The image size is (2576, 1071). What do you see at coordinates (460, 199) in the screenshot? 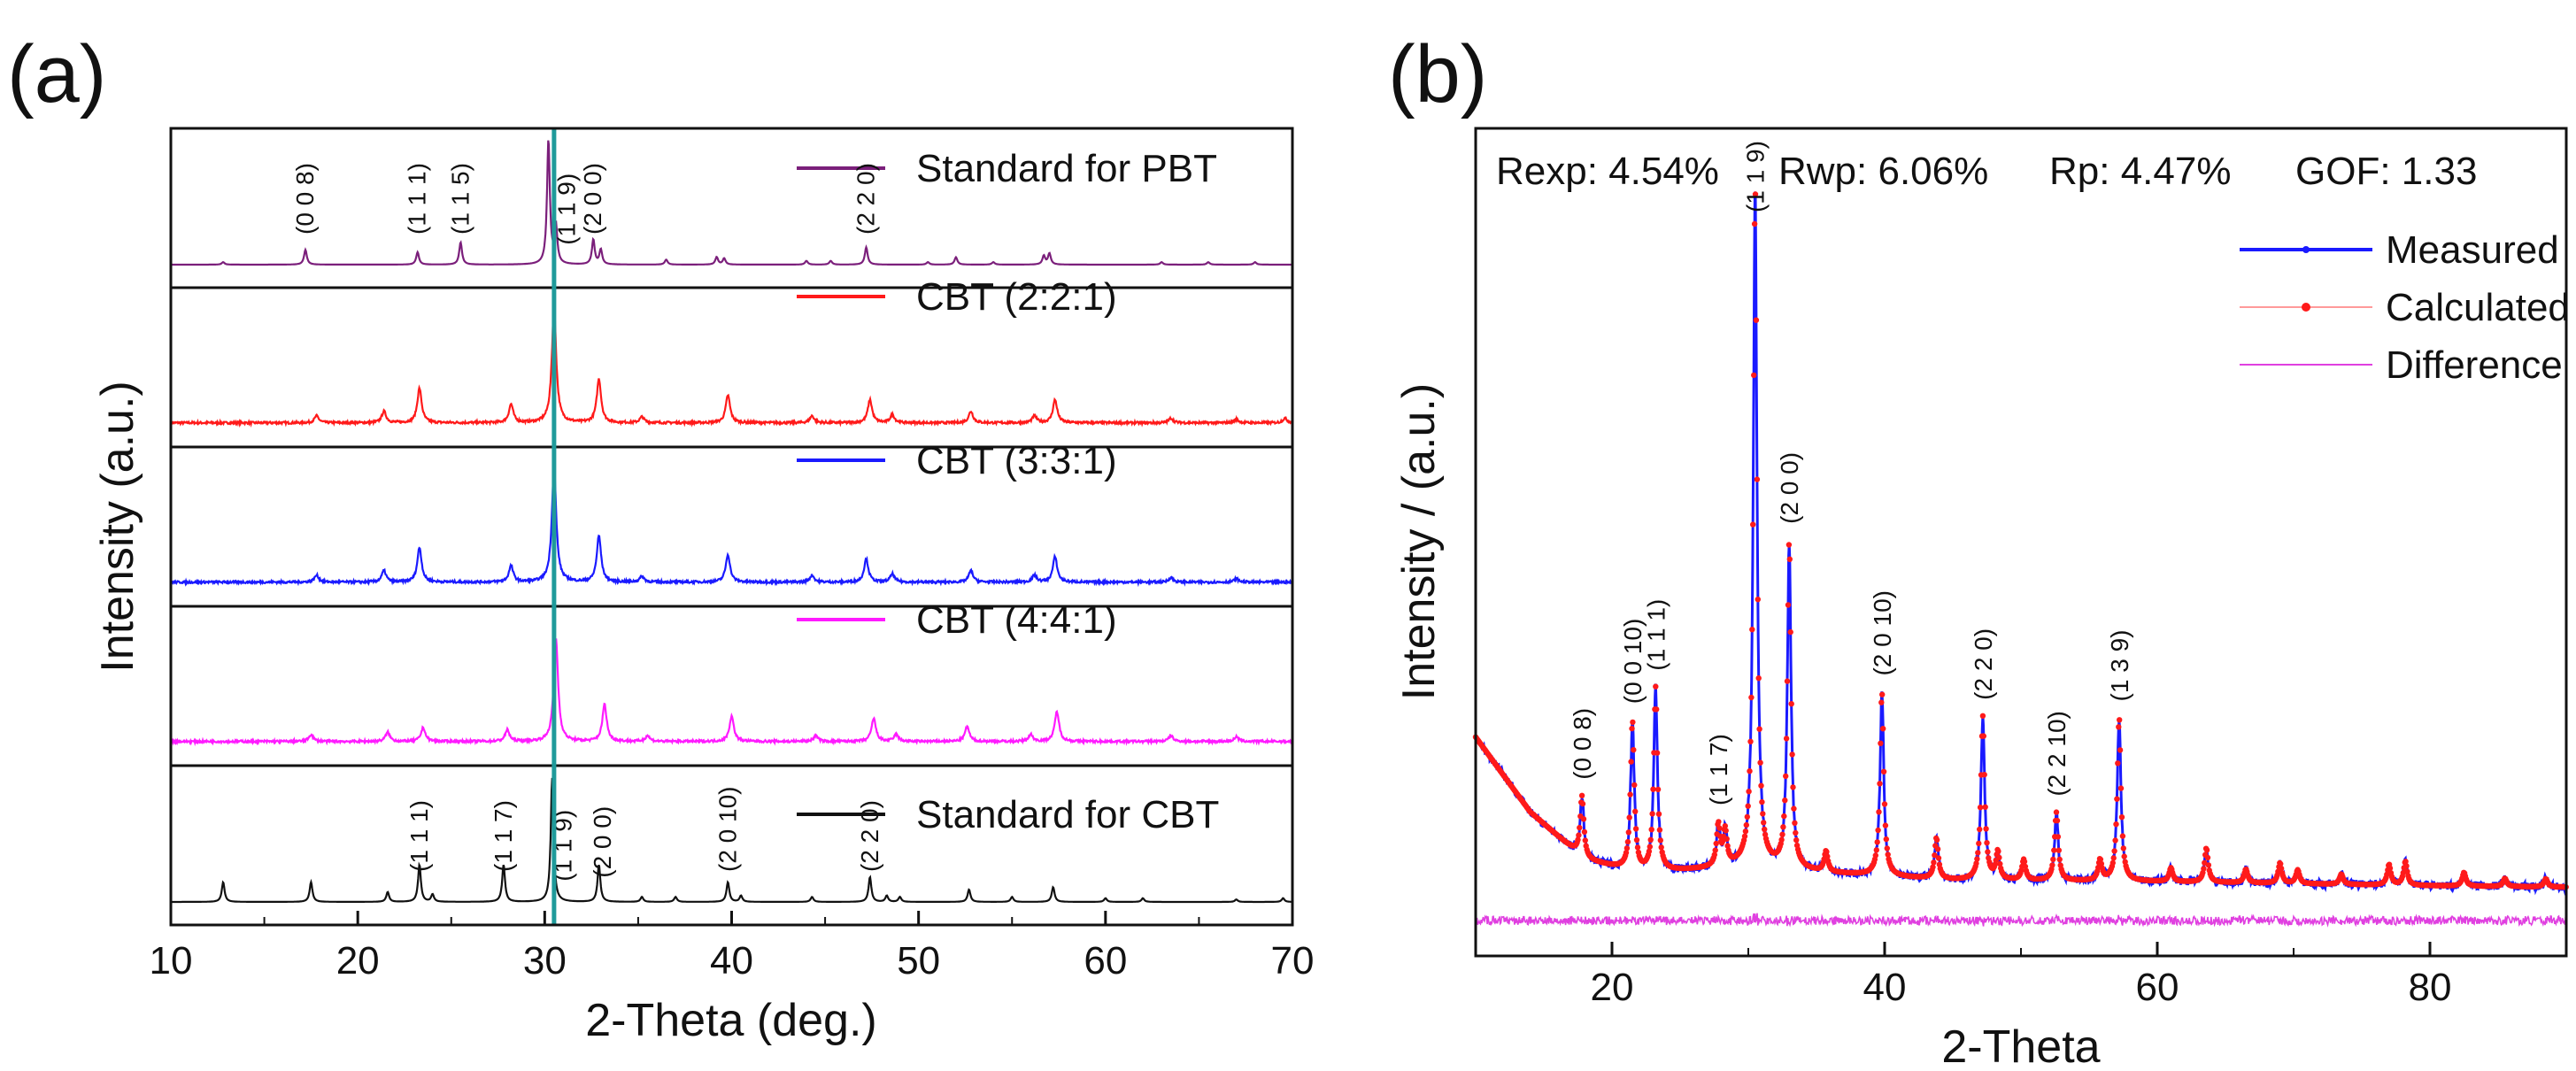
I see `hkl-label: (1 1 5)` at bounding box center [460, 199].